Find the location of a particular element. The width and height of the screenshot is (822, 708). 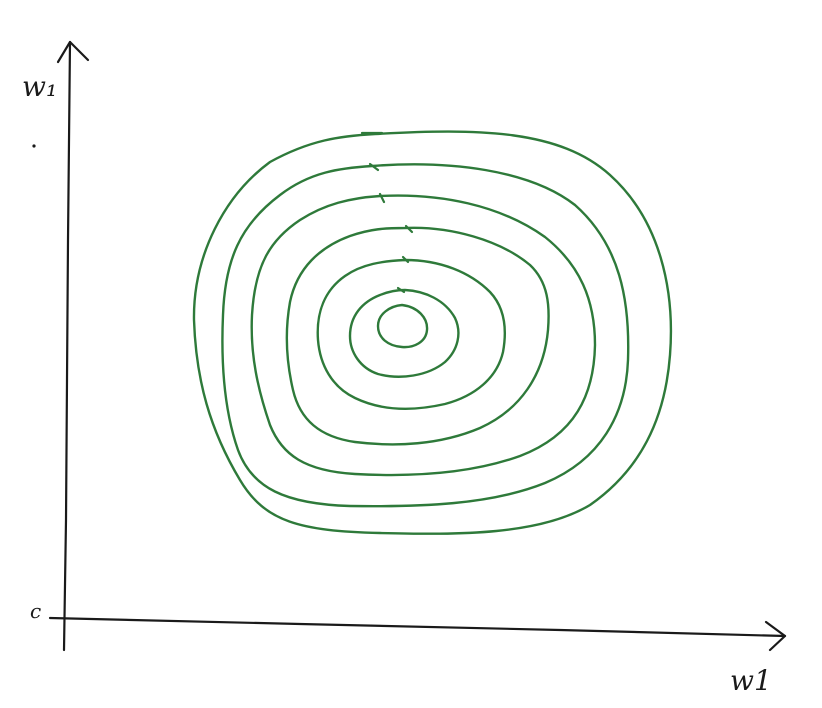

y-axis-label: w₁ is located at coordinates (39, 86).